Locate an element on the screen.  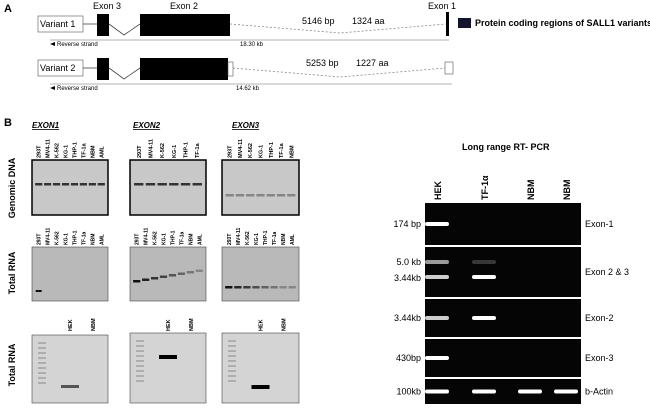
size-label: 430bp is located at coordinates (408, 358).